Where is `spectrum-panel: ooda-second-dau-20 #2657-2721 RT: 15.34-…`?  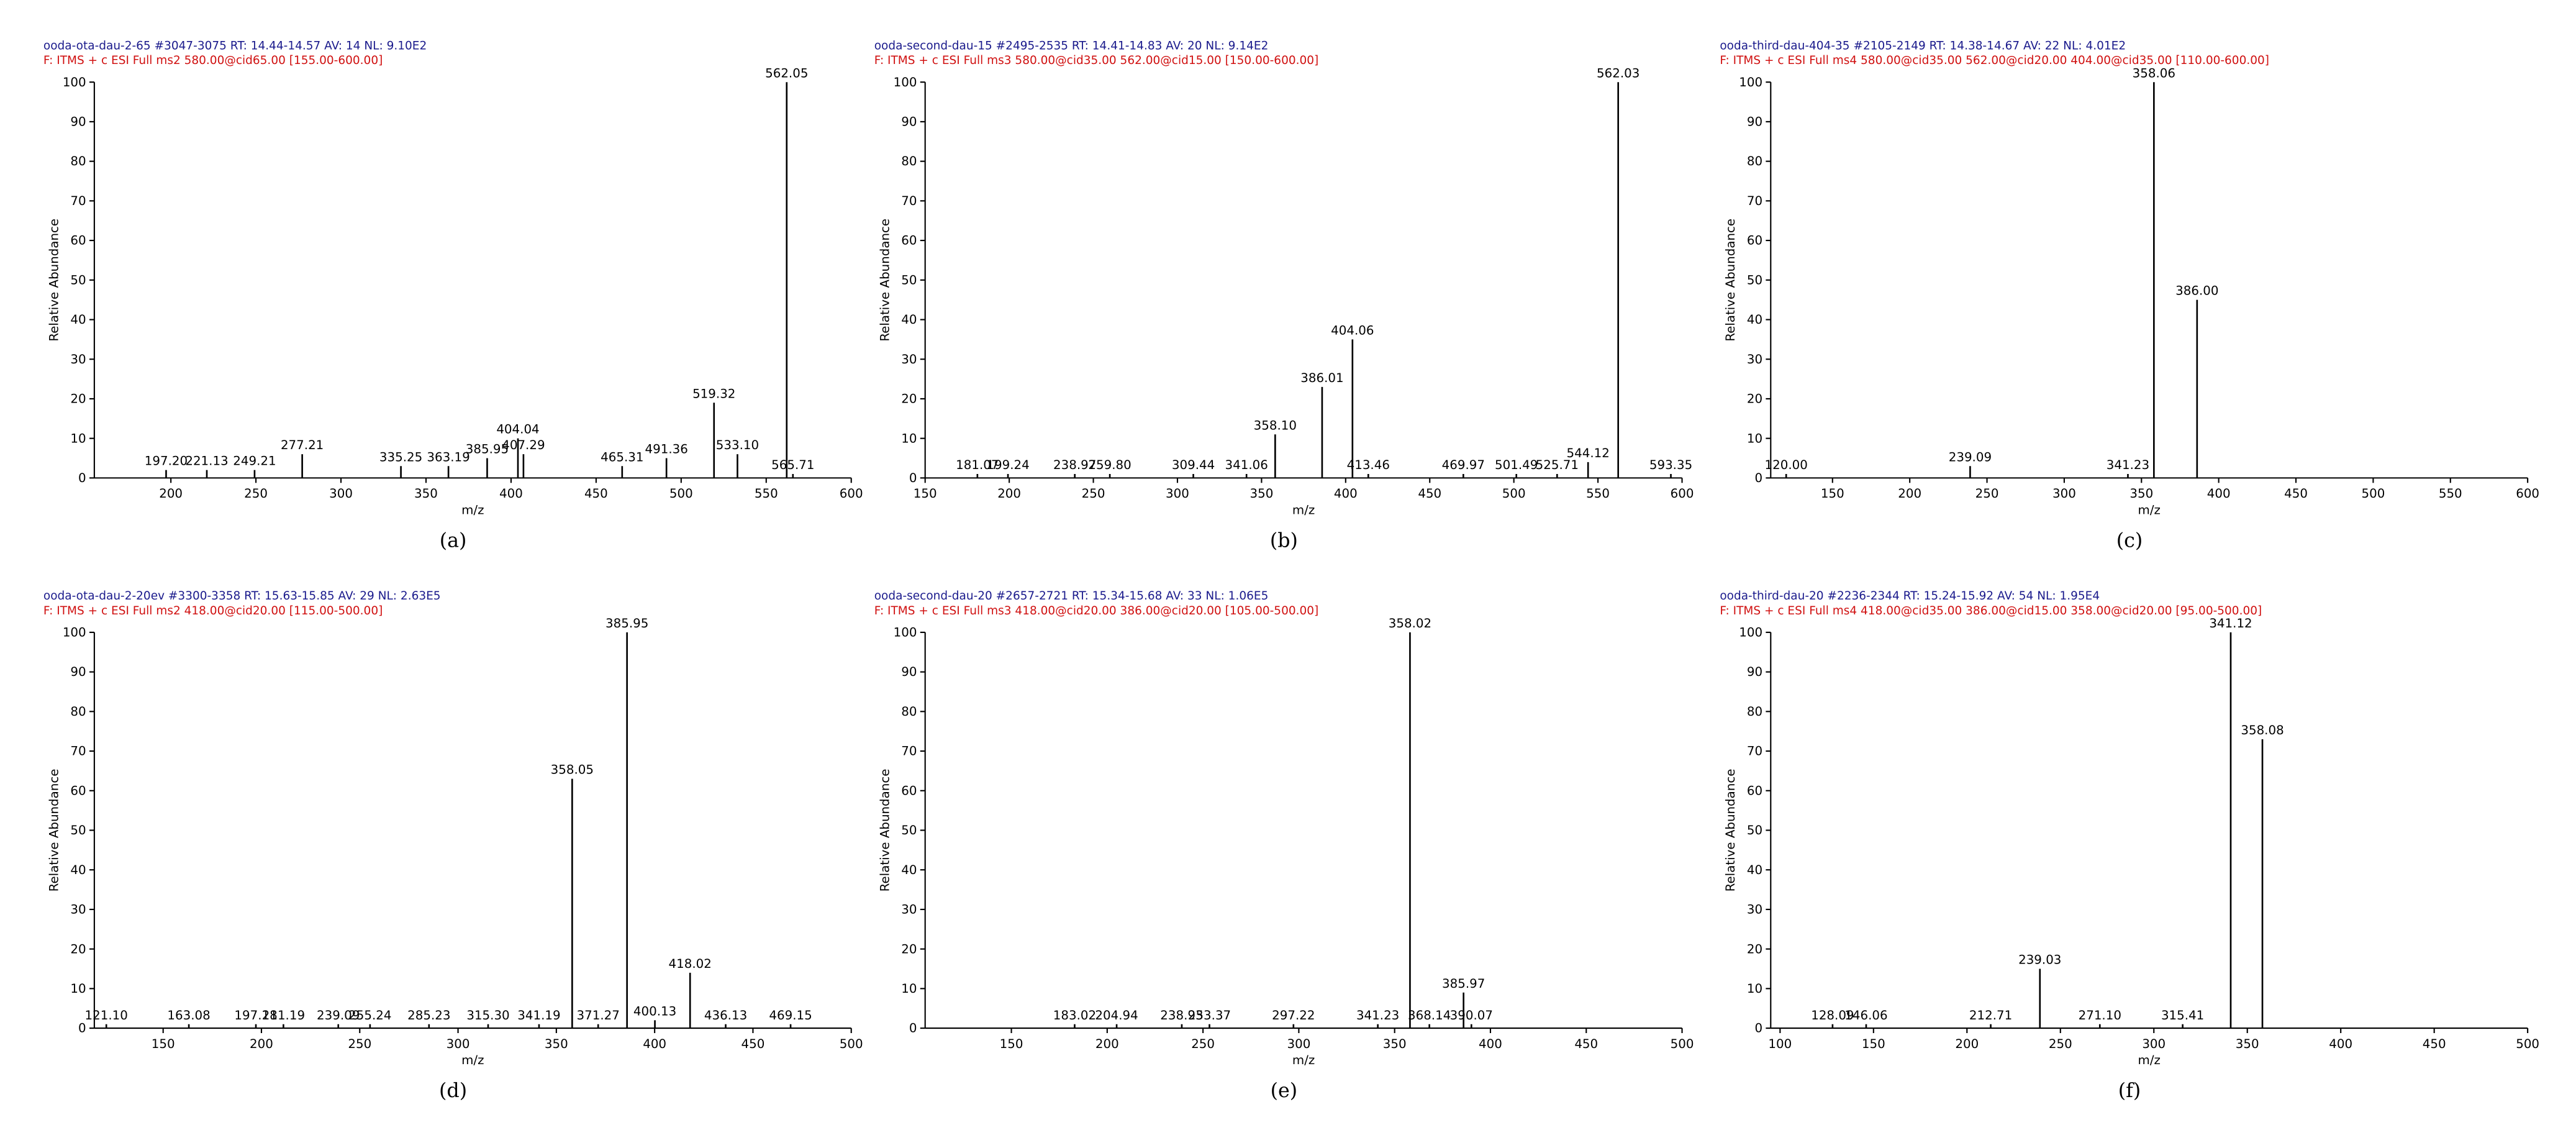 spectrum-panel: ooda-second-dau-20 #2657-2721 RT: 15.34-… is located at coordinates (1284, 846).